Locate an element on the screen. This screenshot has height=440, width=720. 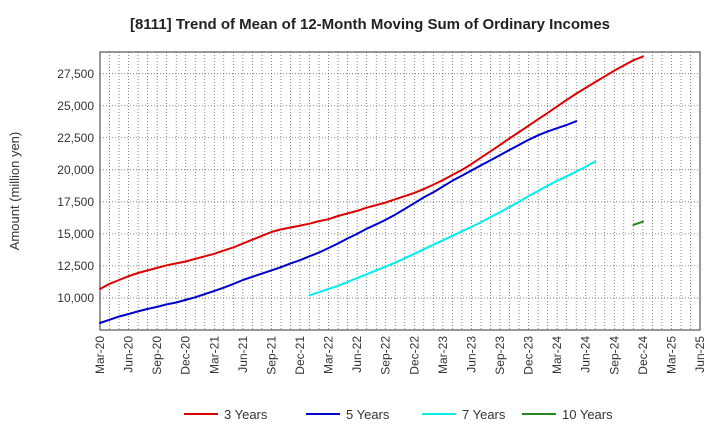
series-line-7-years is located at coordinates (452, 228).